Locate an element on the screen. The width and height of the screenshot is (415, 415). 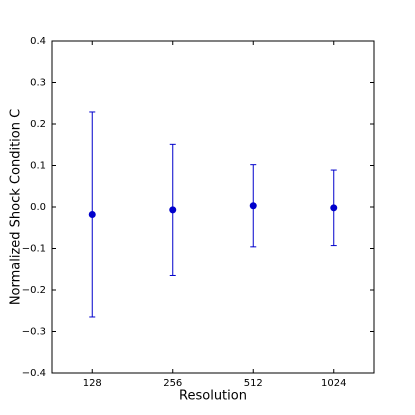
x-tick-label: 512 is located at coordinates (253, 383).